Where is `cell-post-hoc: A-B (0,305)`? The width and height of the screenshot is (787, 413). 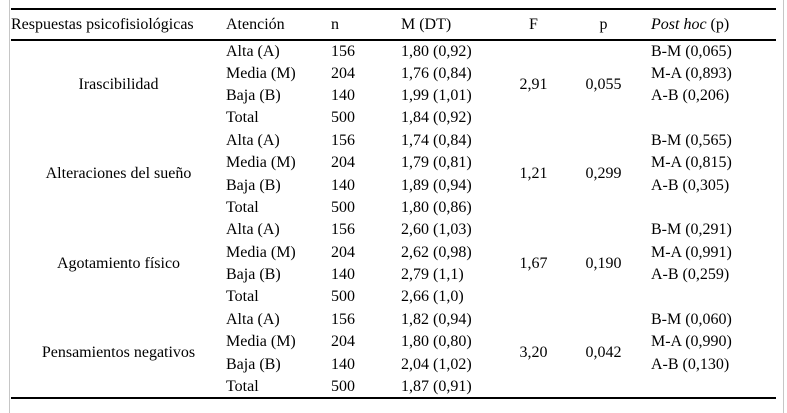
cell-post-hoc: A-B (0,305) is located at coordinates (690, 185).